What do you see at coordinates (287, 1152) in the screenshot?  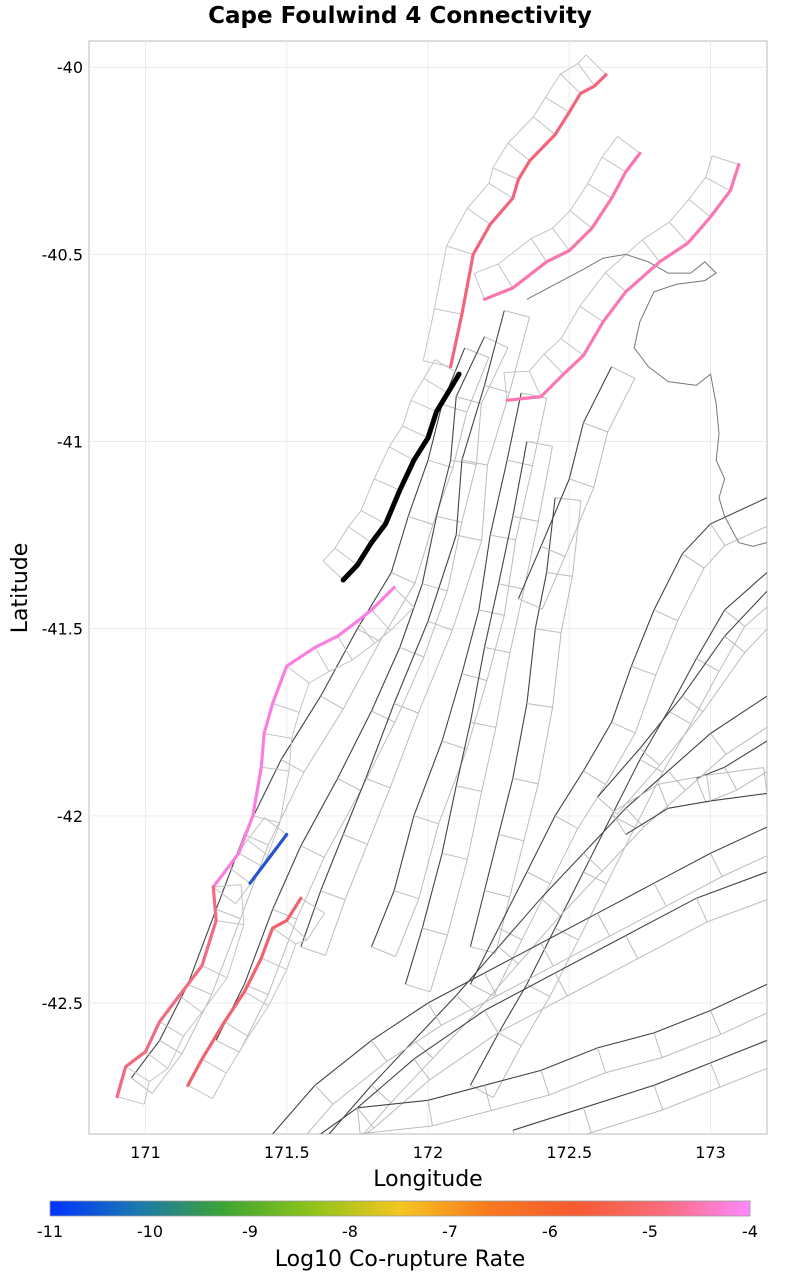 I see `x-tick-label: 171.5` at bounding box center [287, 1152].